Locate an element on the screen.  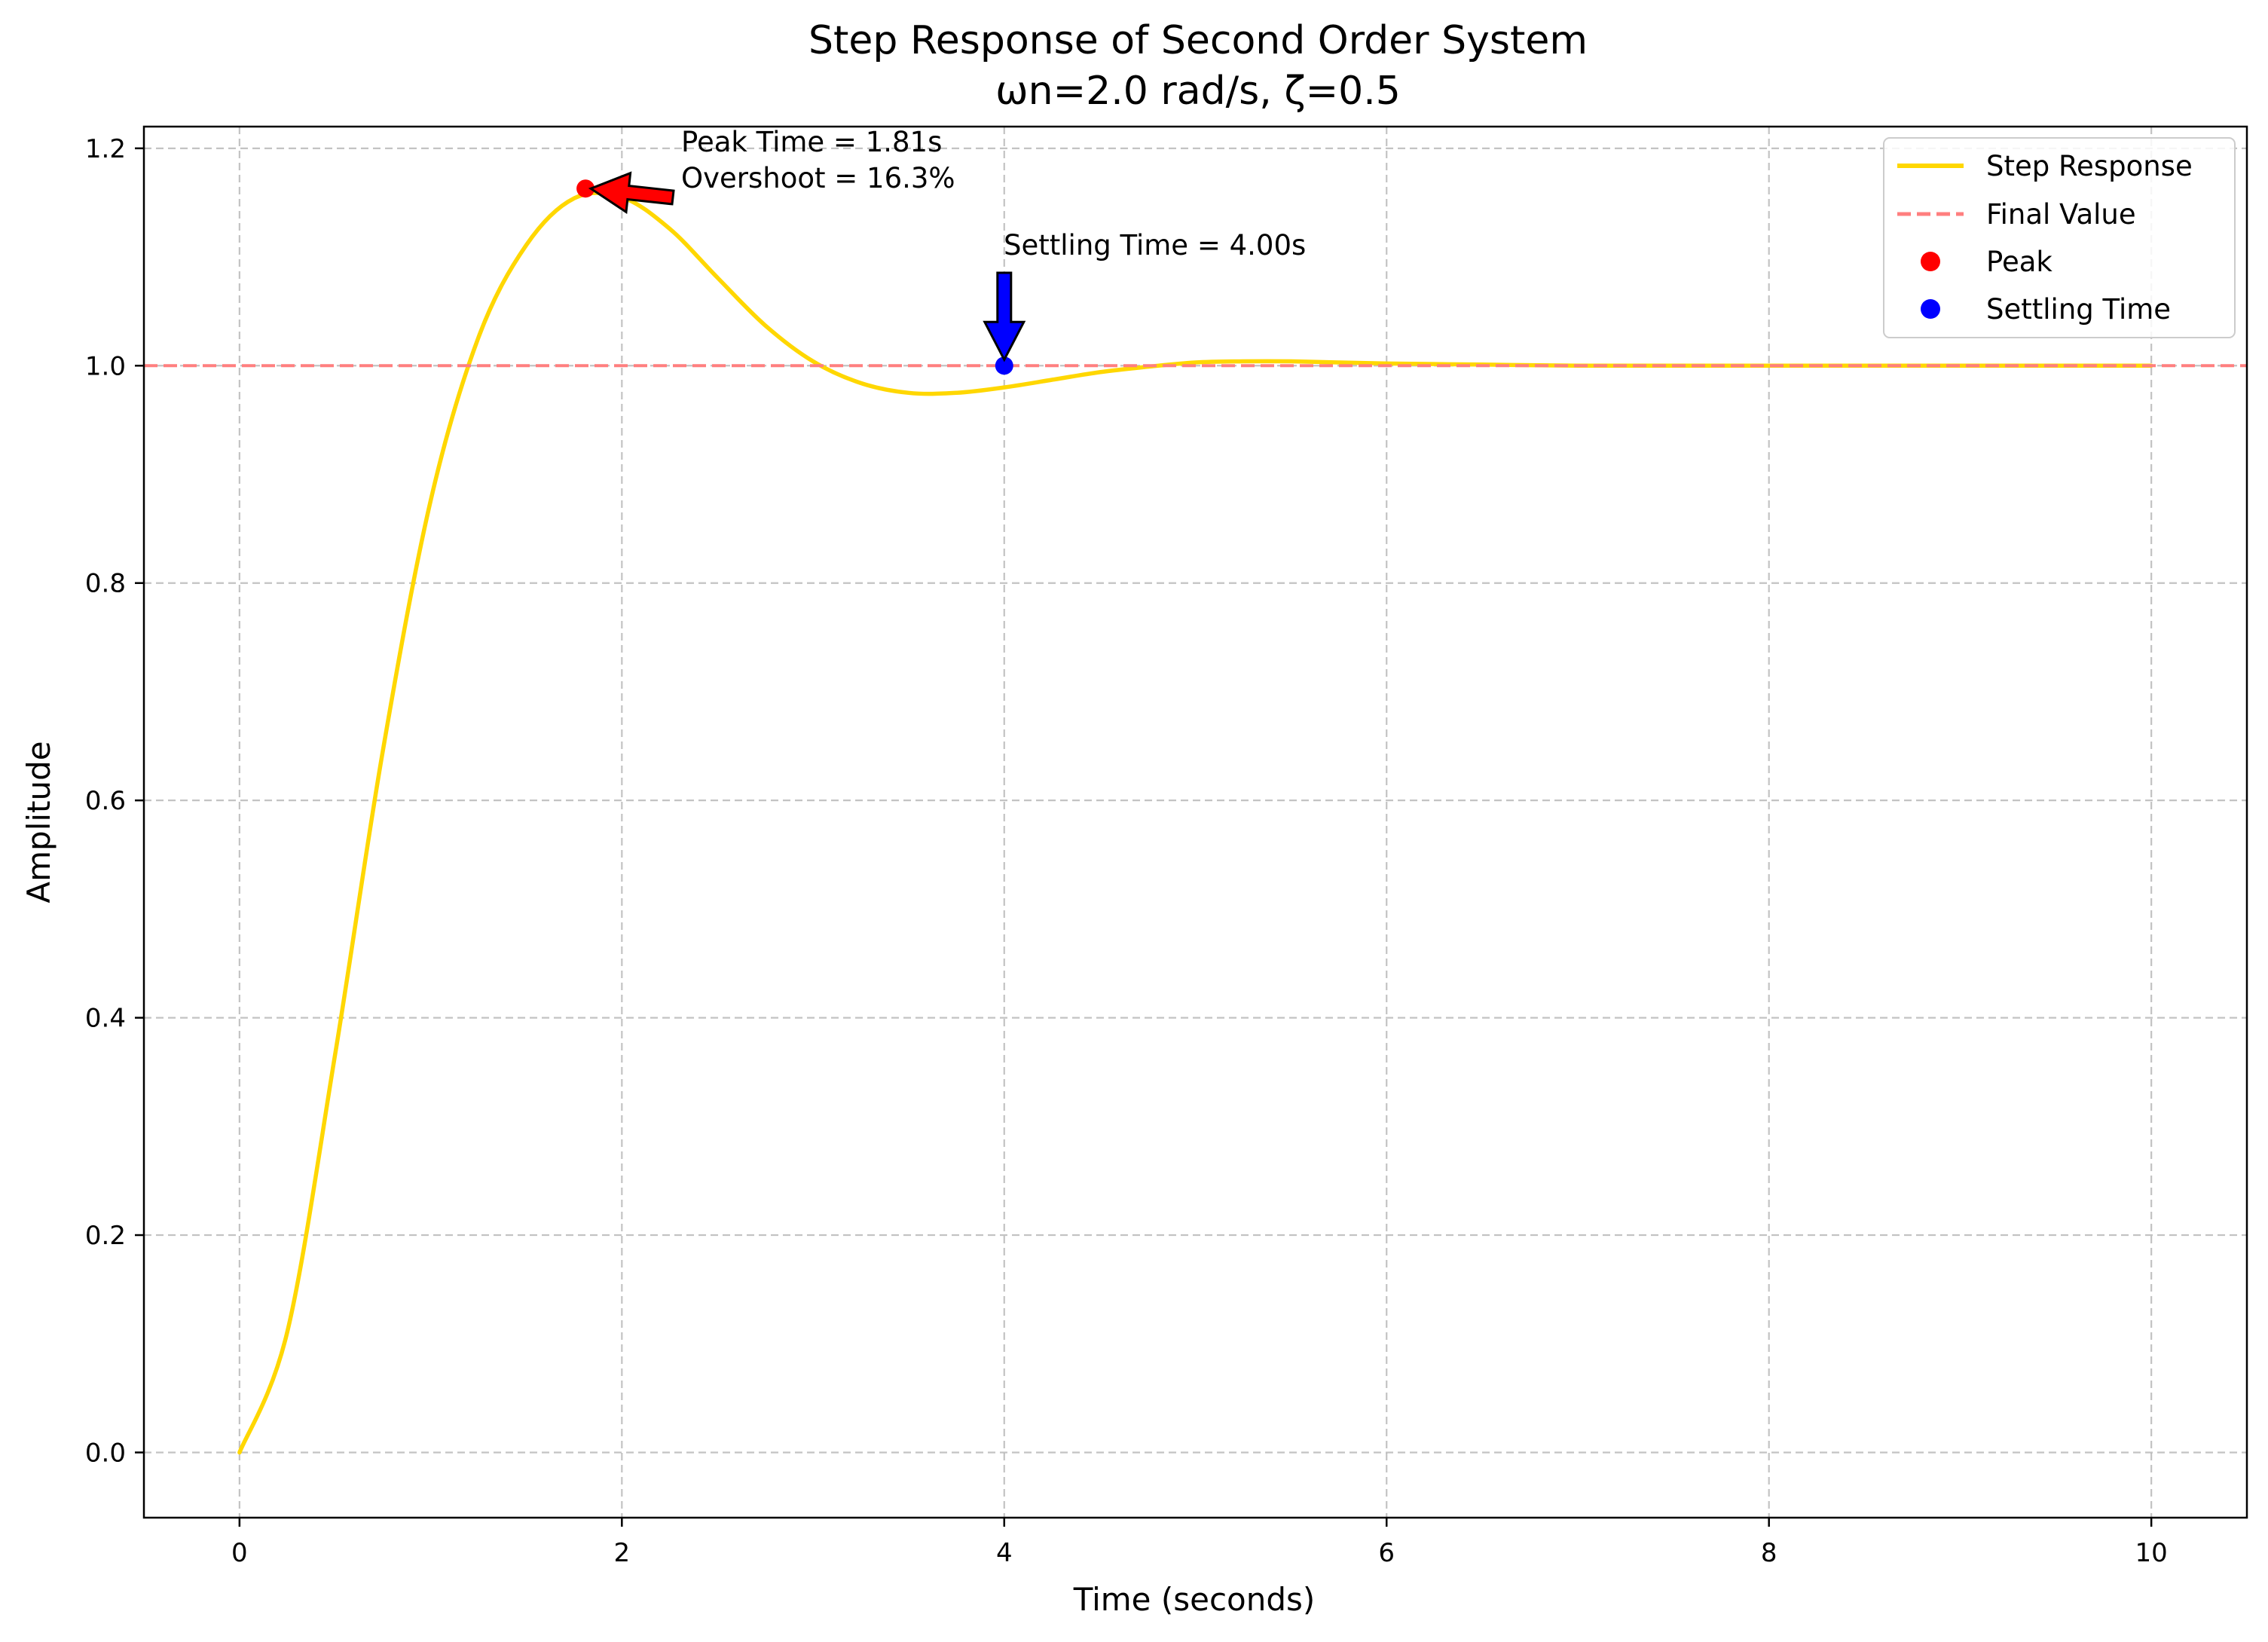
x-tick-label: 10 is located at coordinates (2151, 1553).